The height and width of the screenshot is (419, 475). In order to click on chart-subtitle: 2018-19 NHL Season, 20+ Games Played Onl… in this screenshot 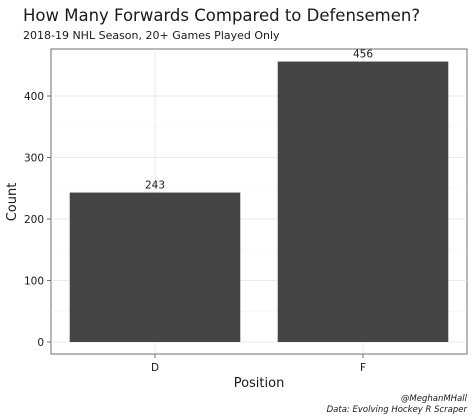, I will do `click(151, 35)`.